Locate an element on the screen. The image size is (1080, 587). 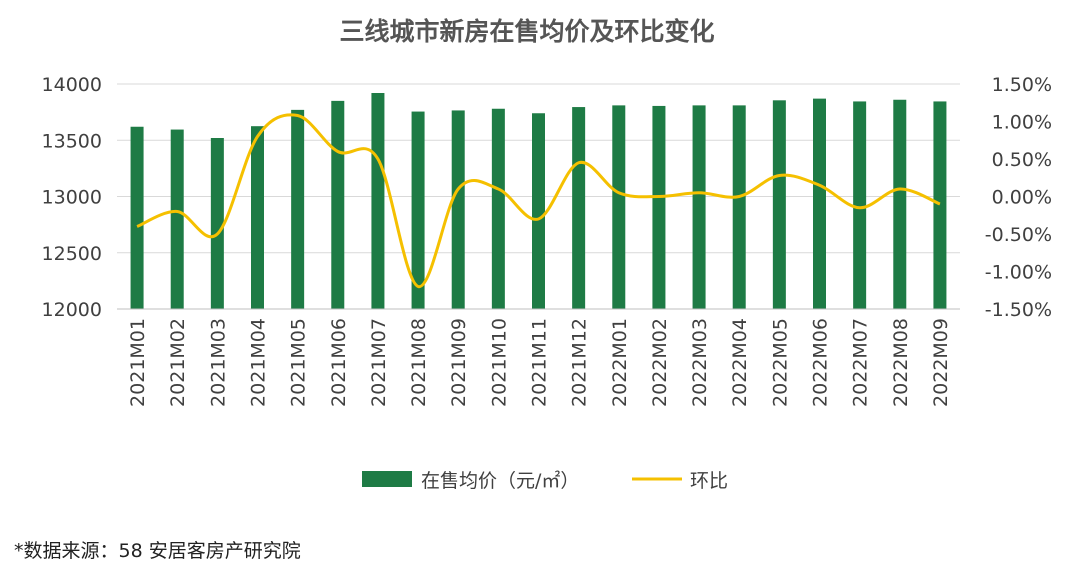
x-tick-label: 2021M11 is located at coordinates (540, 362).